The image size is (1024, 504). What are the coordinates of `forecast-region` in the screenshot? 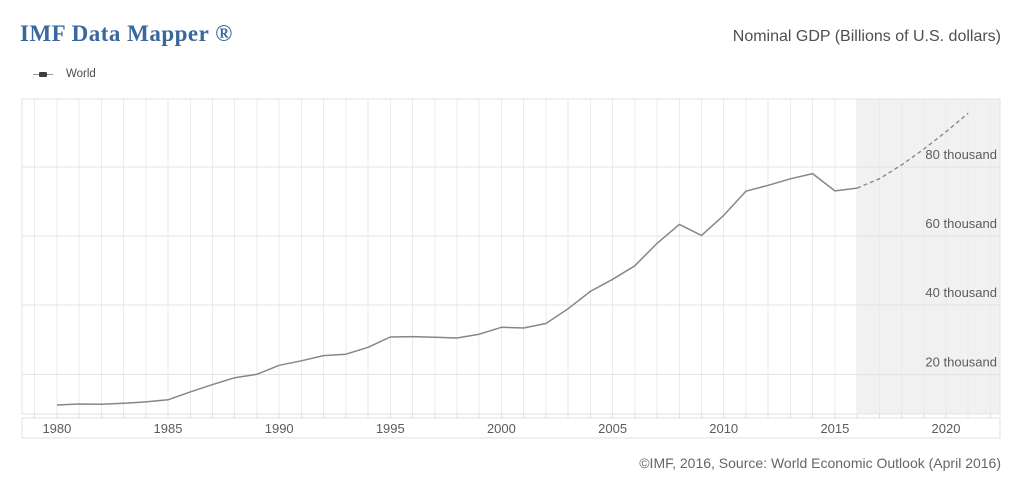 It's located at (928, 256).